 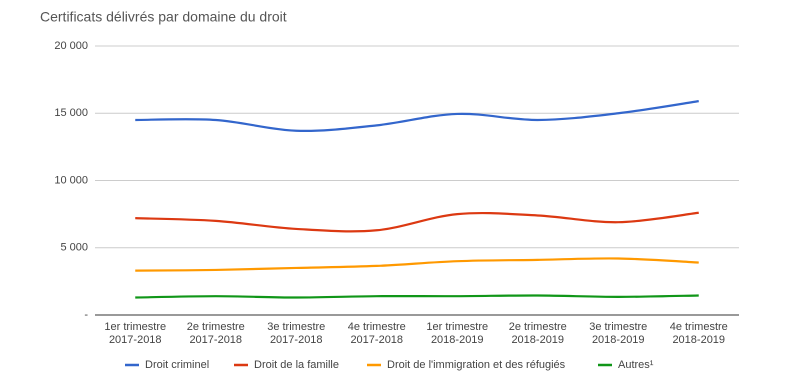 I want to click on y-tick-label: 15 000, so click(x=71, y=113).